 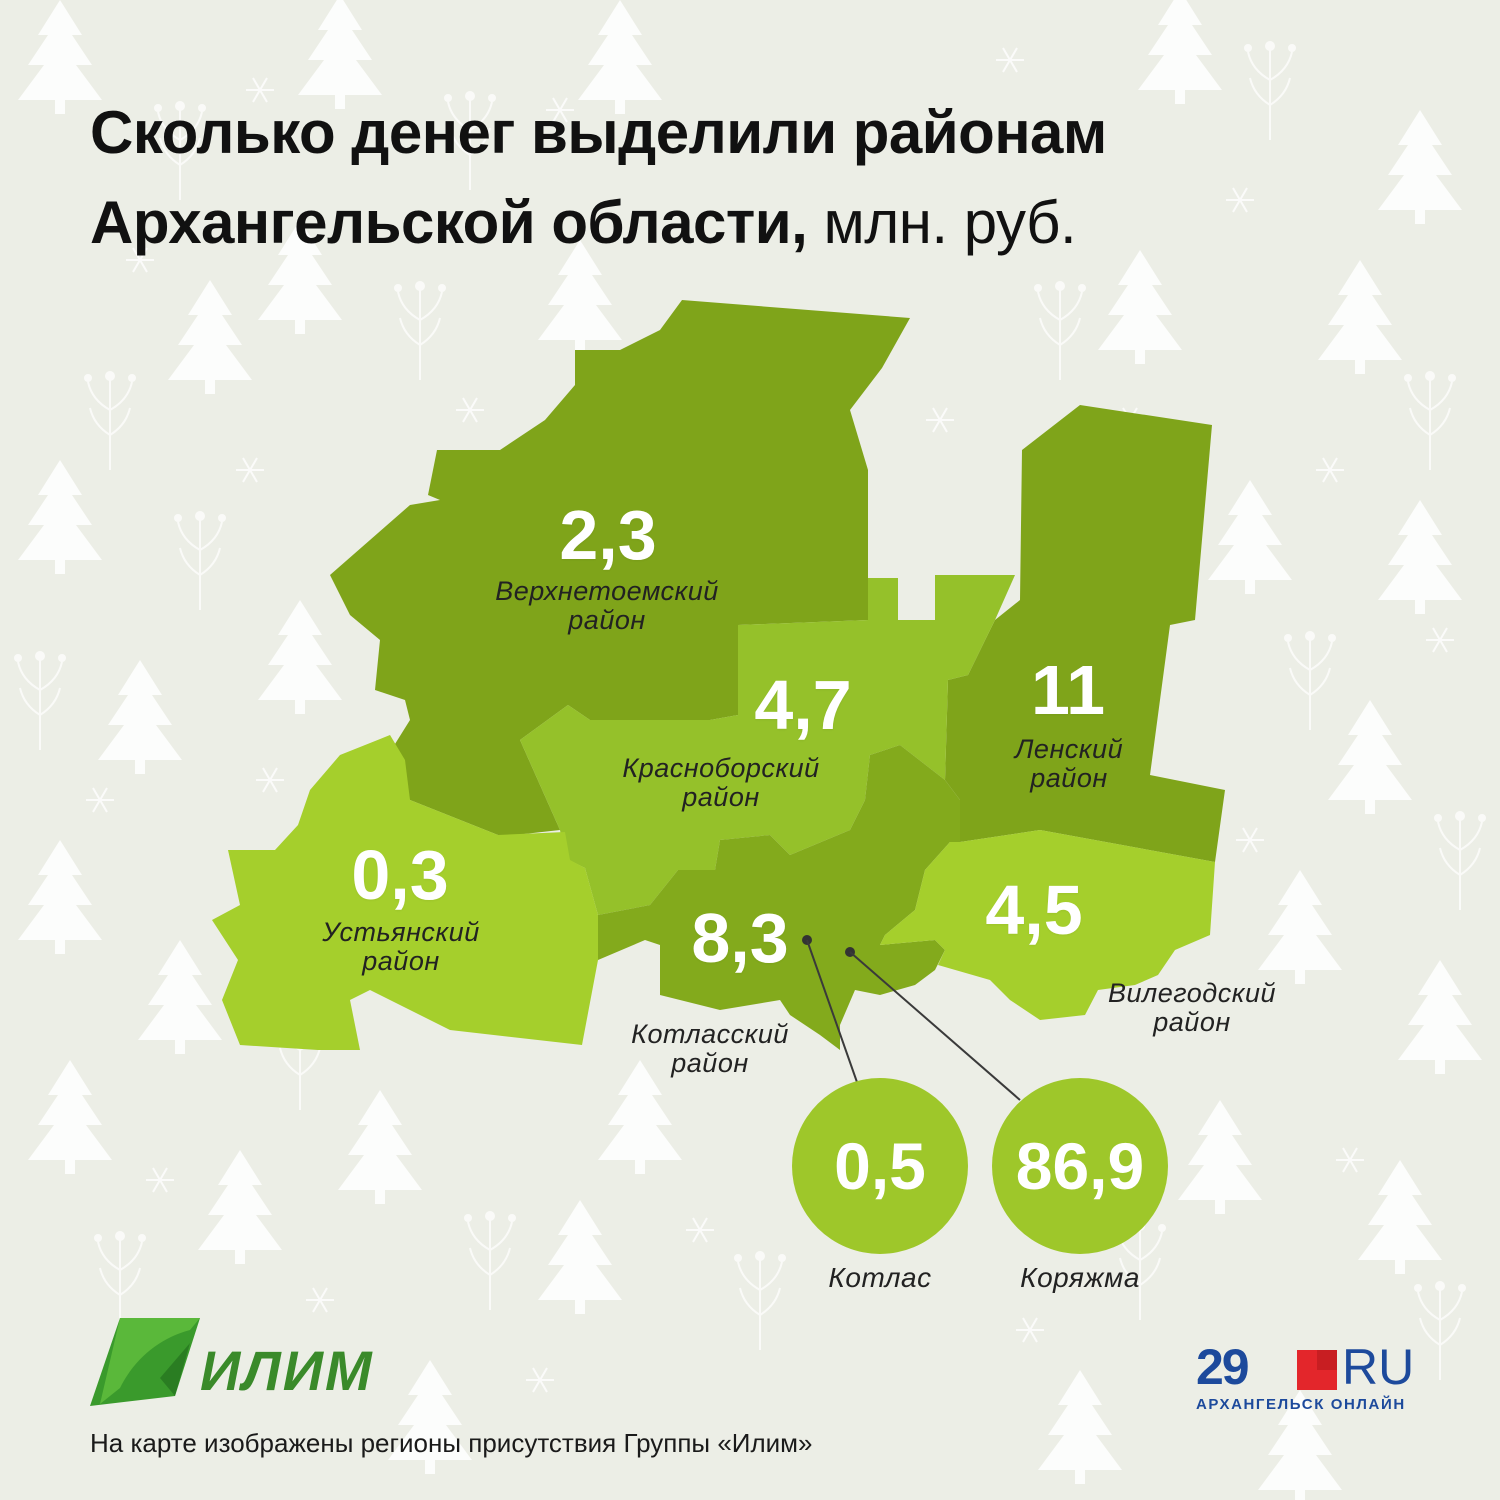 I want to click on krasnoborsky-value: 4,7, so click(x=803, y=705).